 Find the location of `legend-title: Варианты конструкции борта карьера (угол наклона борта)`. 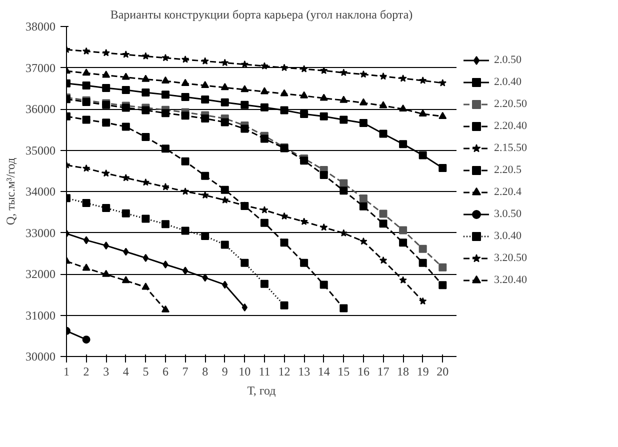

legend-title: Варианты конструкции борта карьера (угол наклона борта) is located at coordinates (261, 15).